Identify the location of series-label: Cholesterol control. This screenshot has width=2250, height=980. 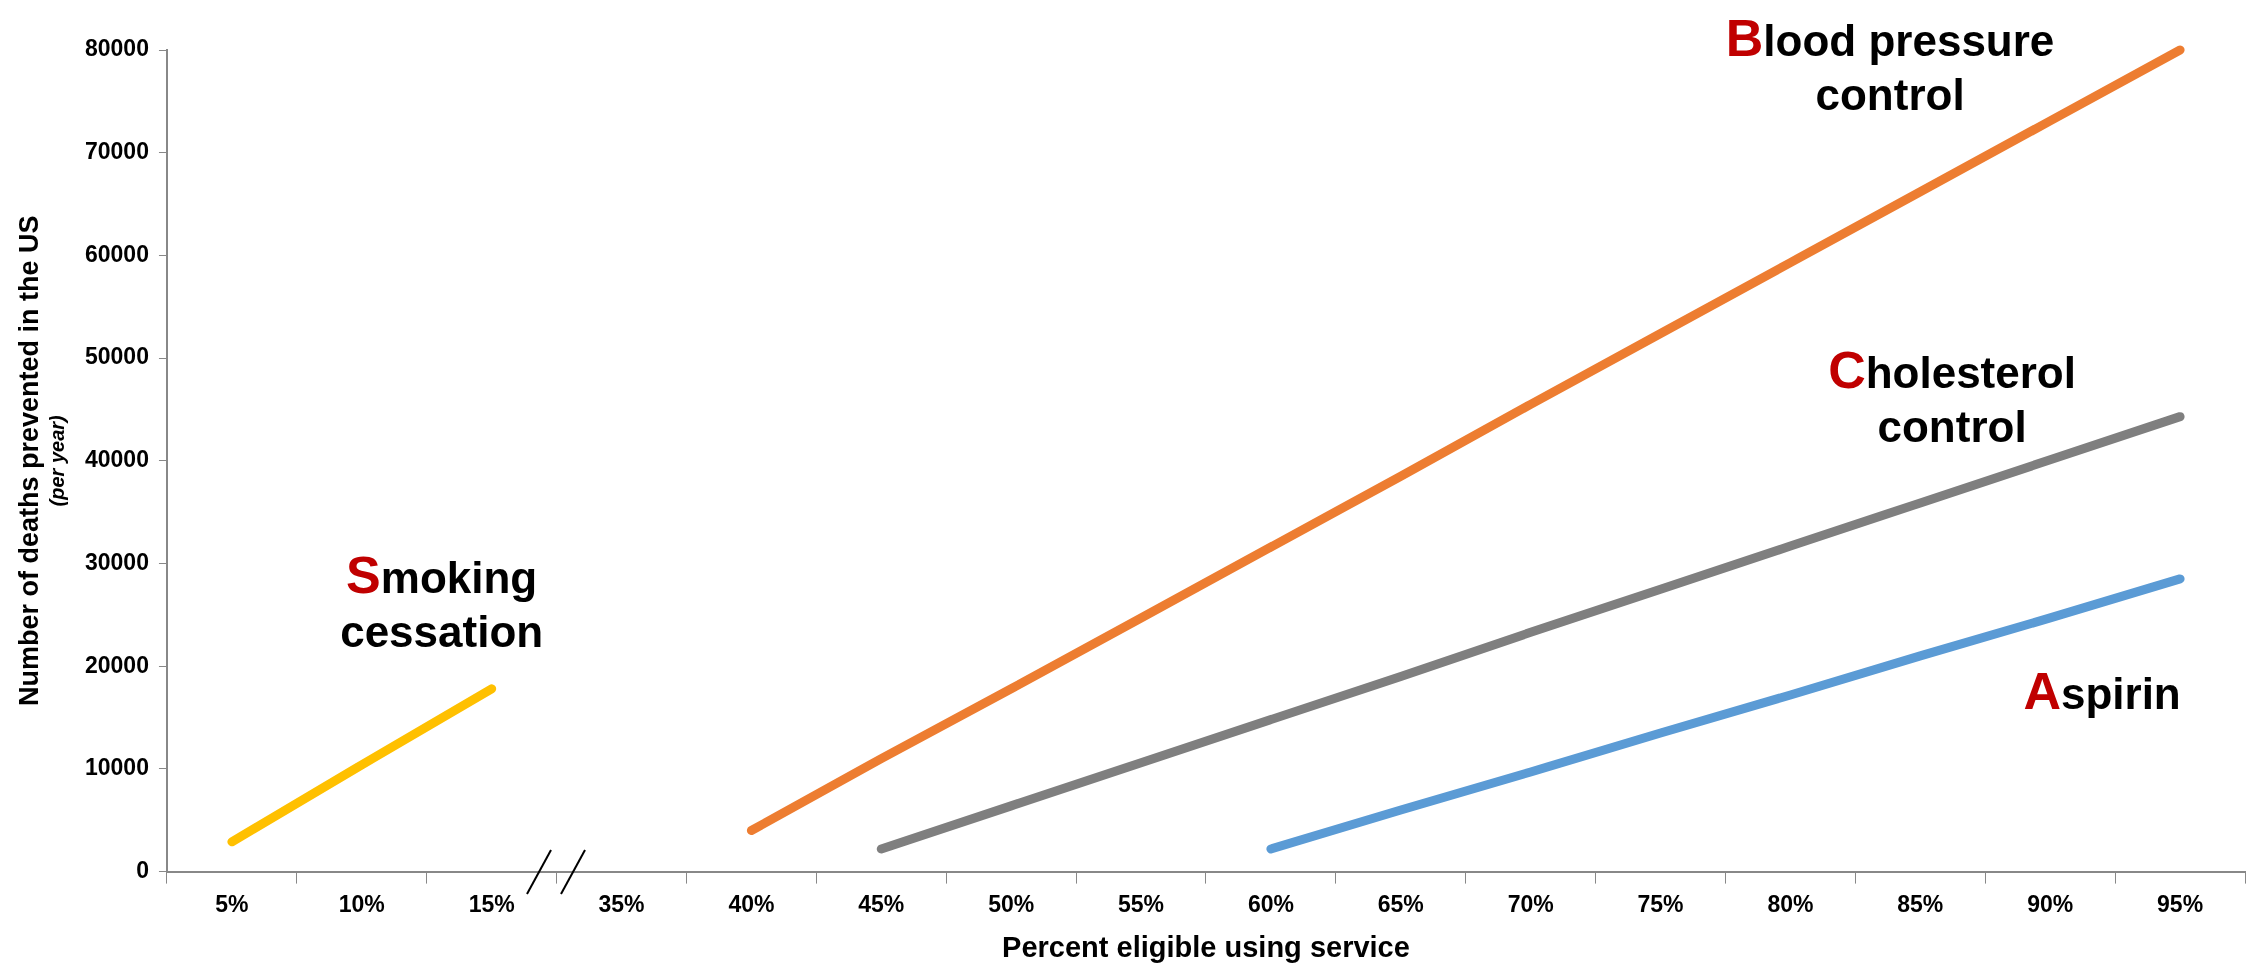
(1952, 395).